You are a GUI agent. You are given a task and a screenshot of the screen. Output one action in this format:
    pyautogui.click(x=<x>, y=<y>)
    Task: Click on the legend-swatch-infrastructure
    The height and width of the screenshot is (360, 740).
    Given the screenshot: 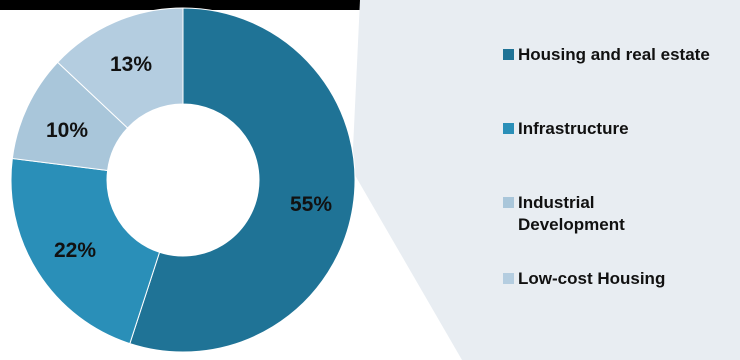 What is the action you would take?
    pyautogui.click(x=508, y=128)
    